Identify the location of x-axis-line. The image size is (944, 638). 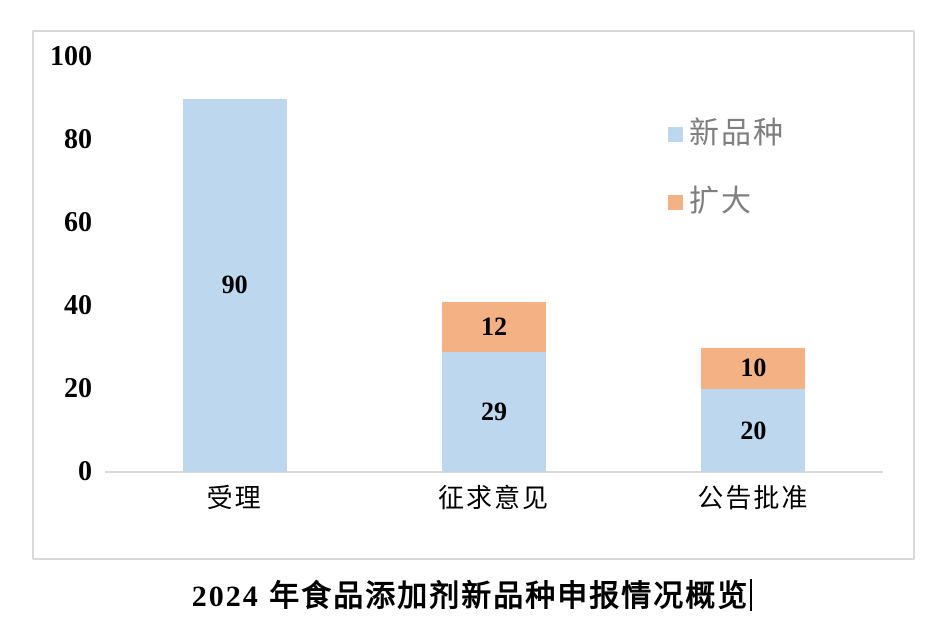
(494, 472).